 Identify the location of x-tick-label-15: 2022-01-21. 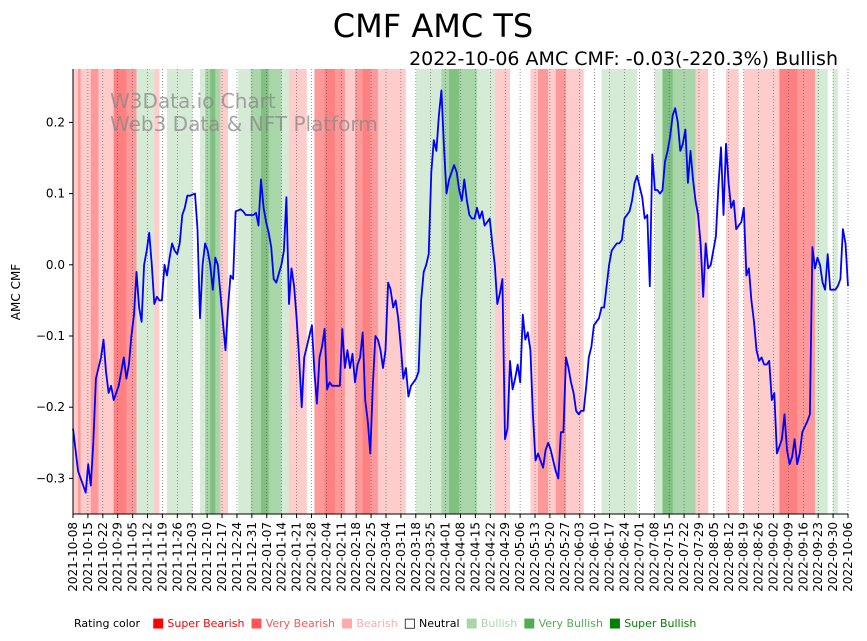
(297, 557).